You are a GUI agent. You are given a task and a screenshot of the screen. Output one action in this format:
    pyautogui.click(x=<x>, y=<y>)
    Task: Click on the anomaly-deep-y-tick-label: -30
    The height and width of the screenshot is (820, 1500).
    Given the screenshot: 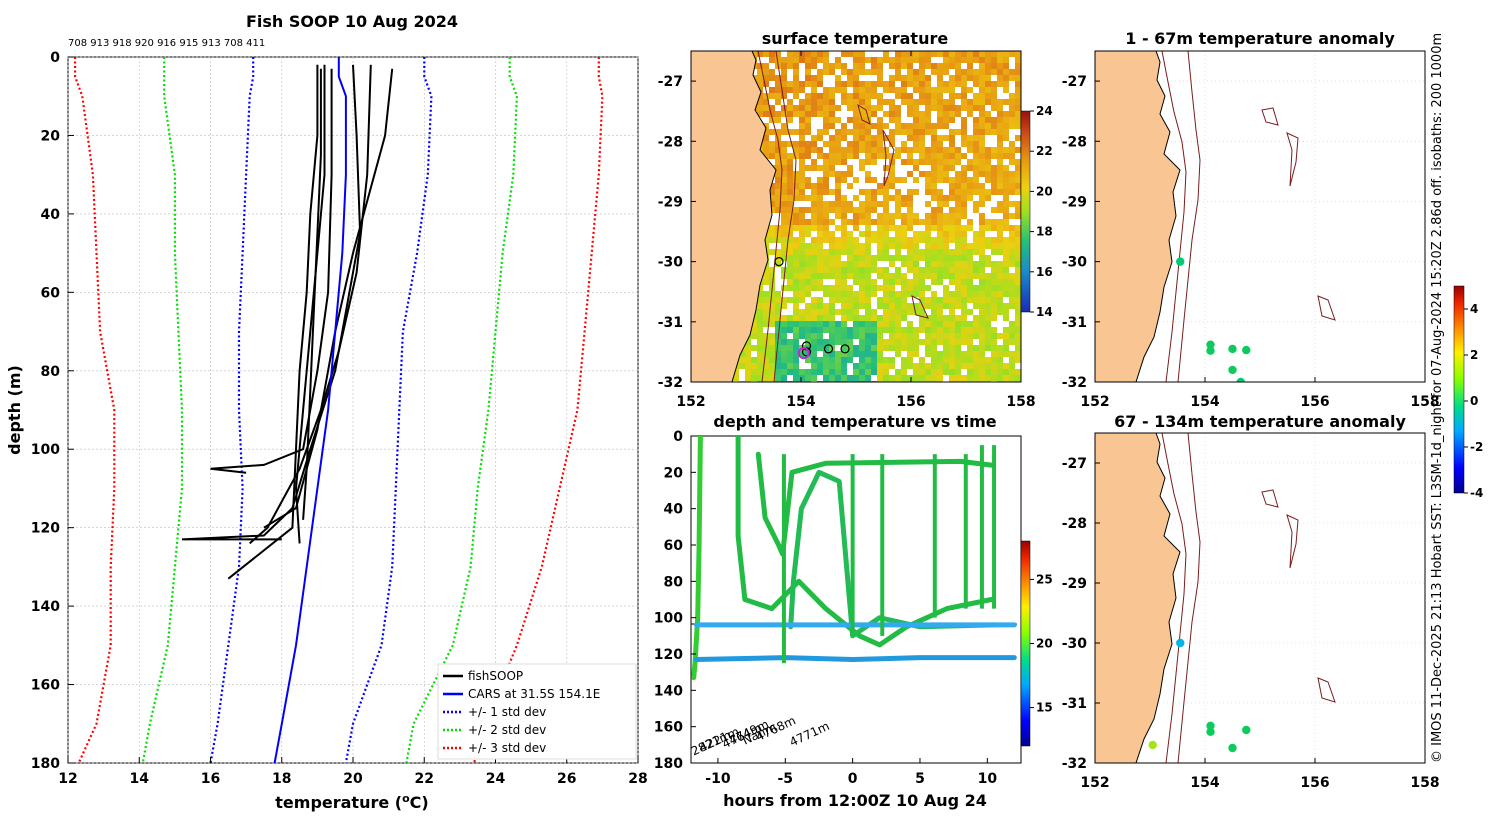 What is the action you would take?
    pyautogui.click(x=1075, y=644)
    